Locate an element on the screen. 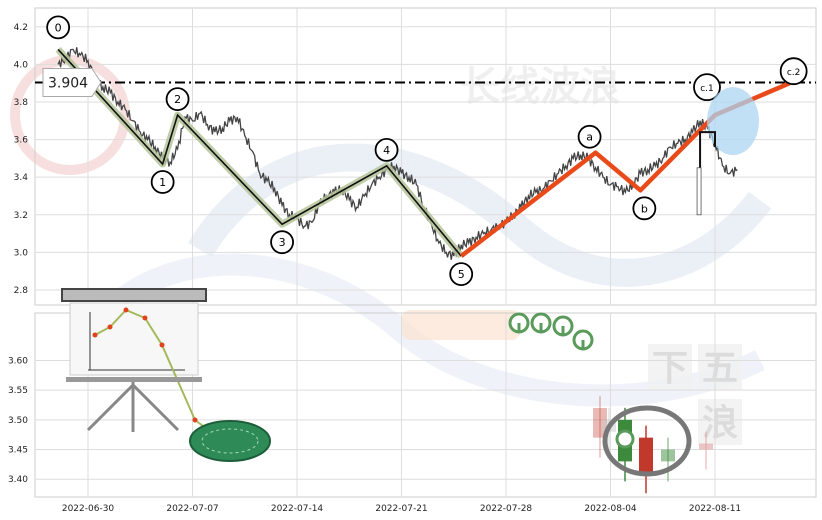  y-tick-label: 3.6 is located at coordinates (21, 141).